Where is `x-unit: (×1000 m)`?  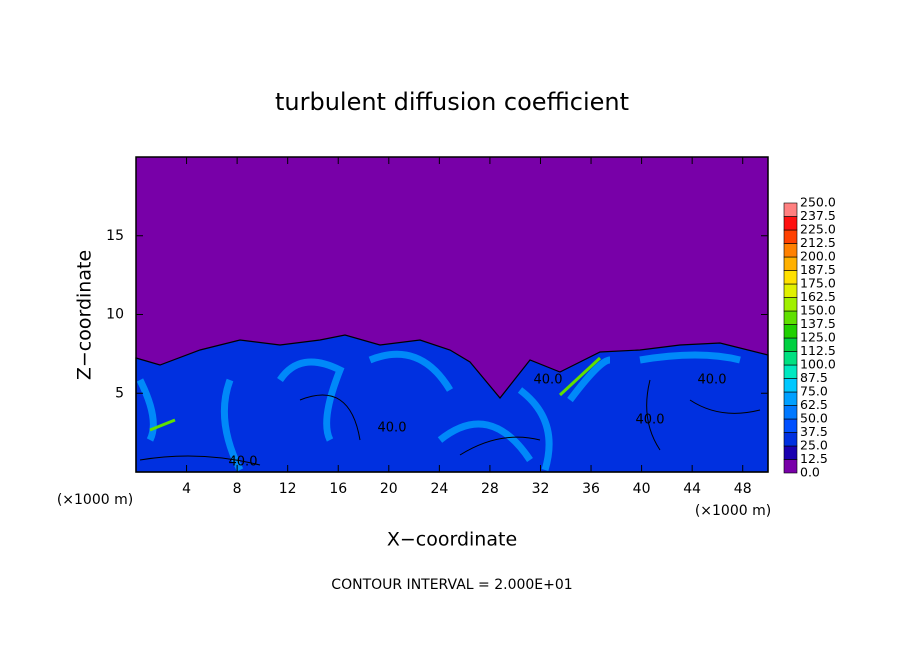
x-unit: (×1000 m) is located at coordinates (733, 511).